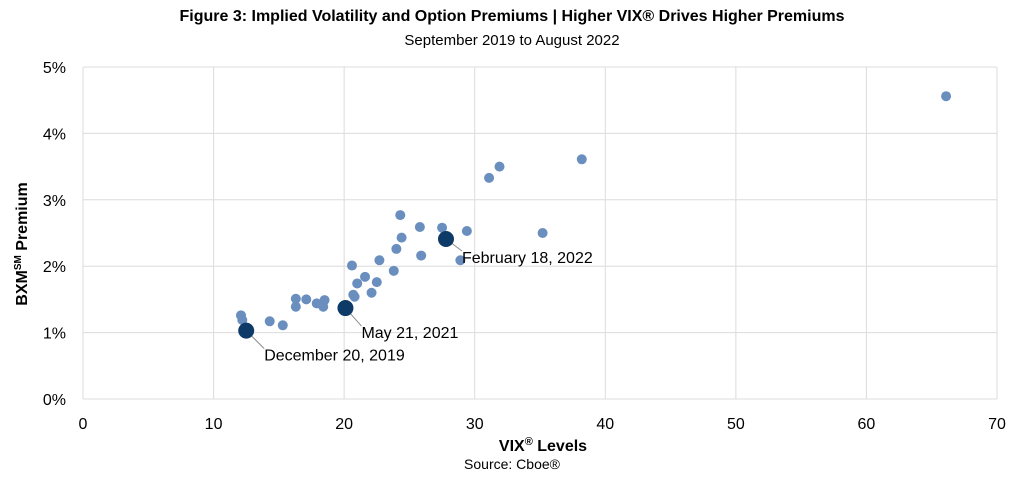 This screenshot has width=1024, height=480. What do you see at coordinates (54, 334) in the screenshot?
I see `y-tick-label: 1%` at bounding box center [54, 334].